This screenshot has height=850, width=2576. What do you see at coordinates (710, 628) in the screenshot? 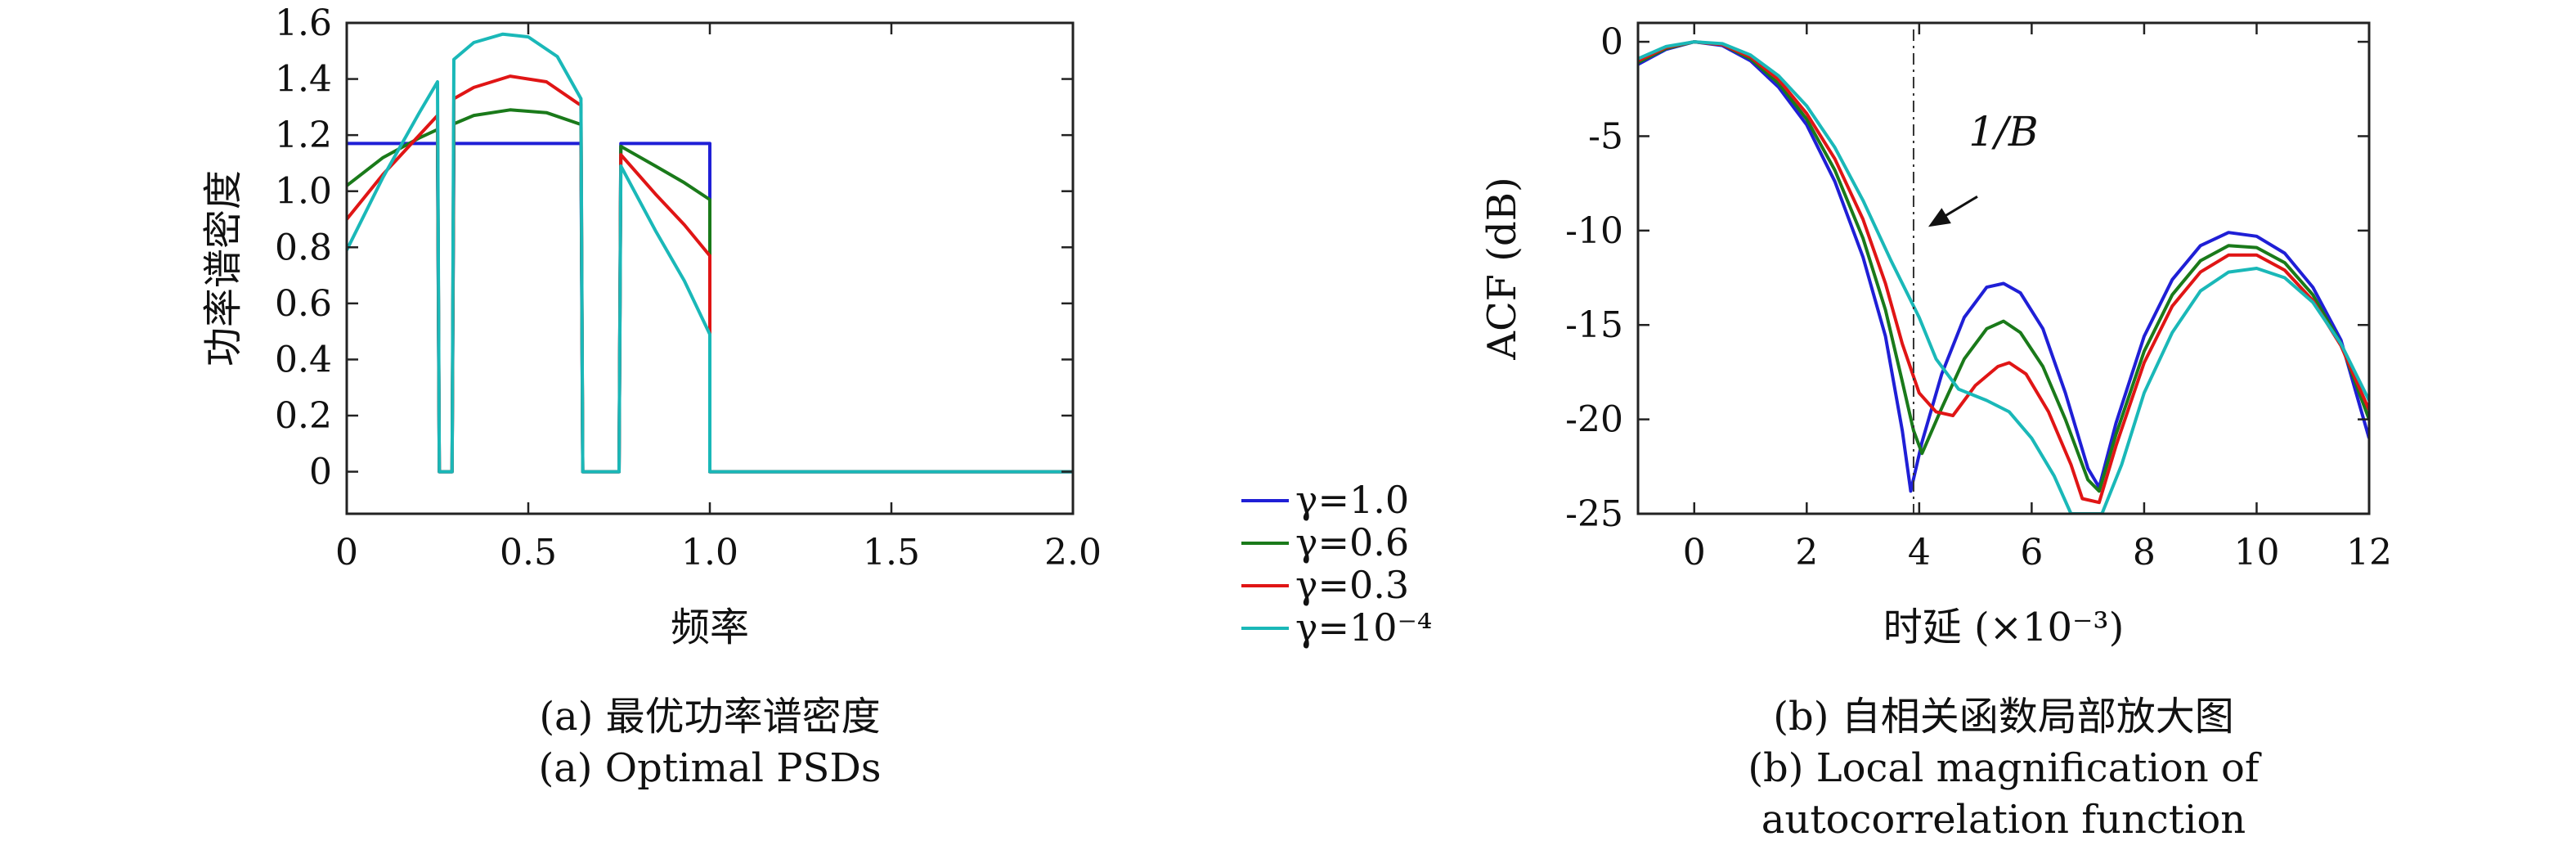
I see `panel-a-x-axis-label: 频率` at bounding box center [710, 628].